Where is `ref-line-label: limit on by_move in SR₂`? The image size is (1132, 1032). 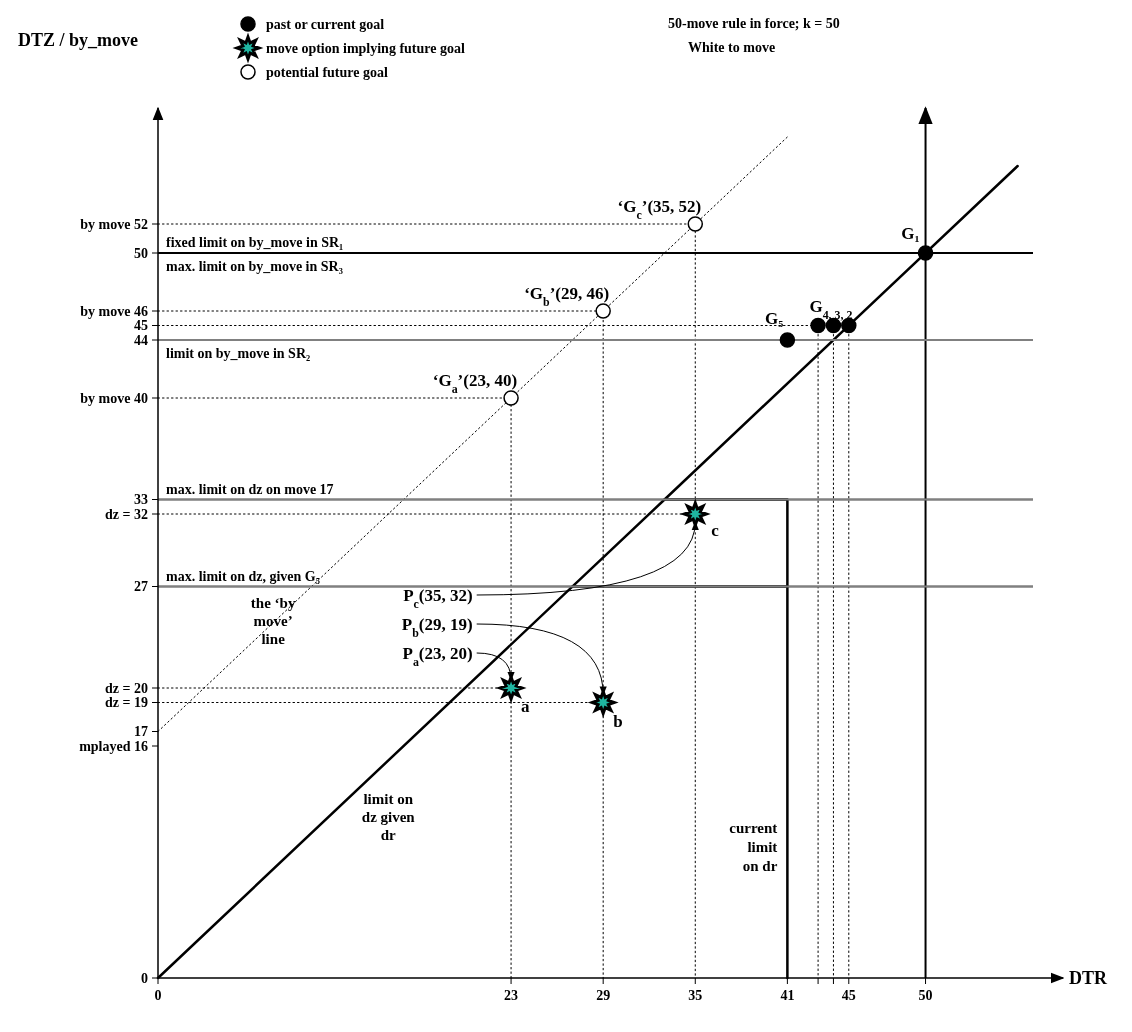 ref-line-label: limit on by_move in SR₂ is located at coordinates (238, 353).